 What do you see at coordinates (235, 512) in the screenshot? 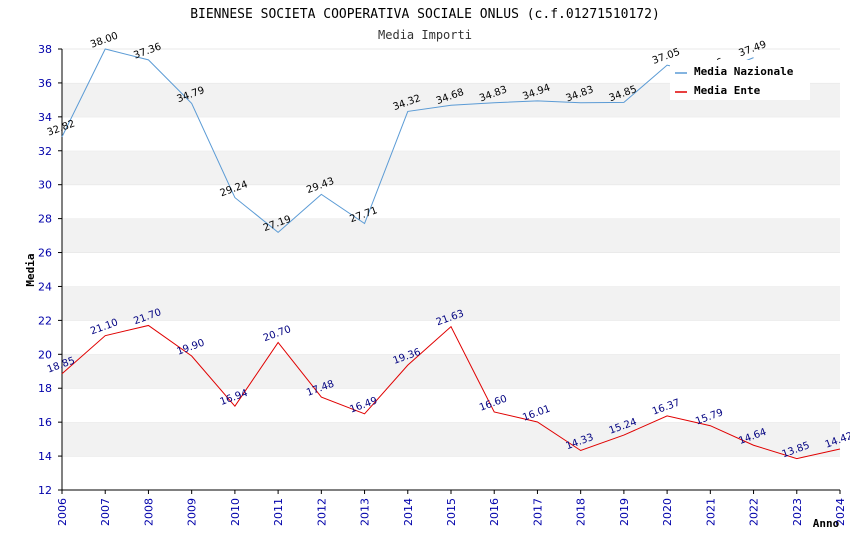
I see `x-tick-label: 2010` at bounding box center [235, 512].